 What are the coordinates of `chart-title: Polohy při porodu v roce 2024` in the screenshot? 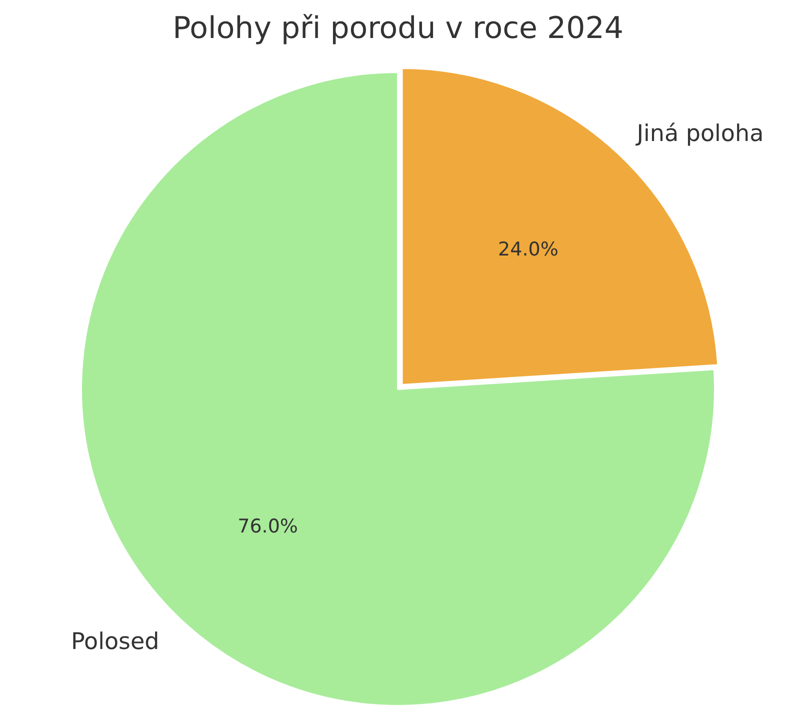 It's located at (398, 28).